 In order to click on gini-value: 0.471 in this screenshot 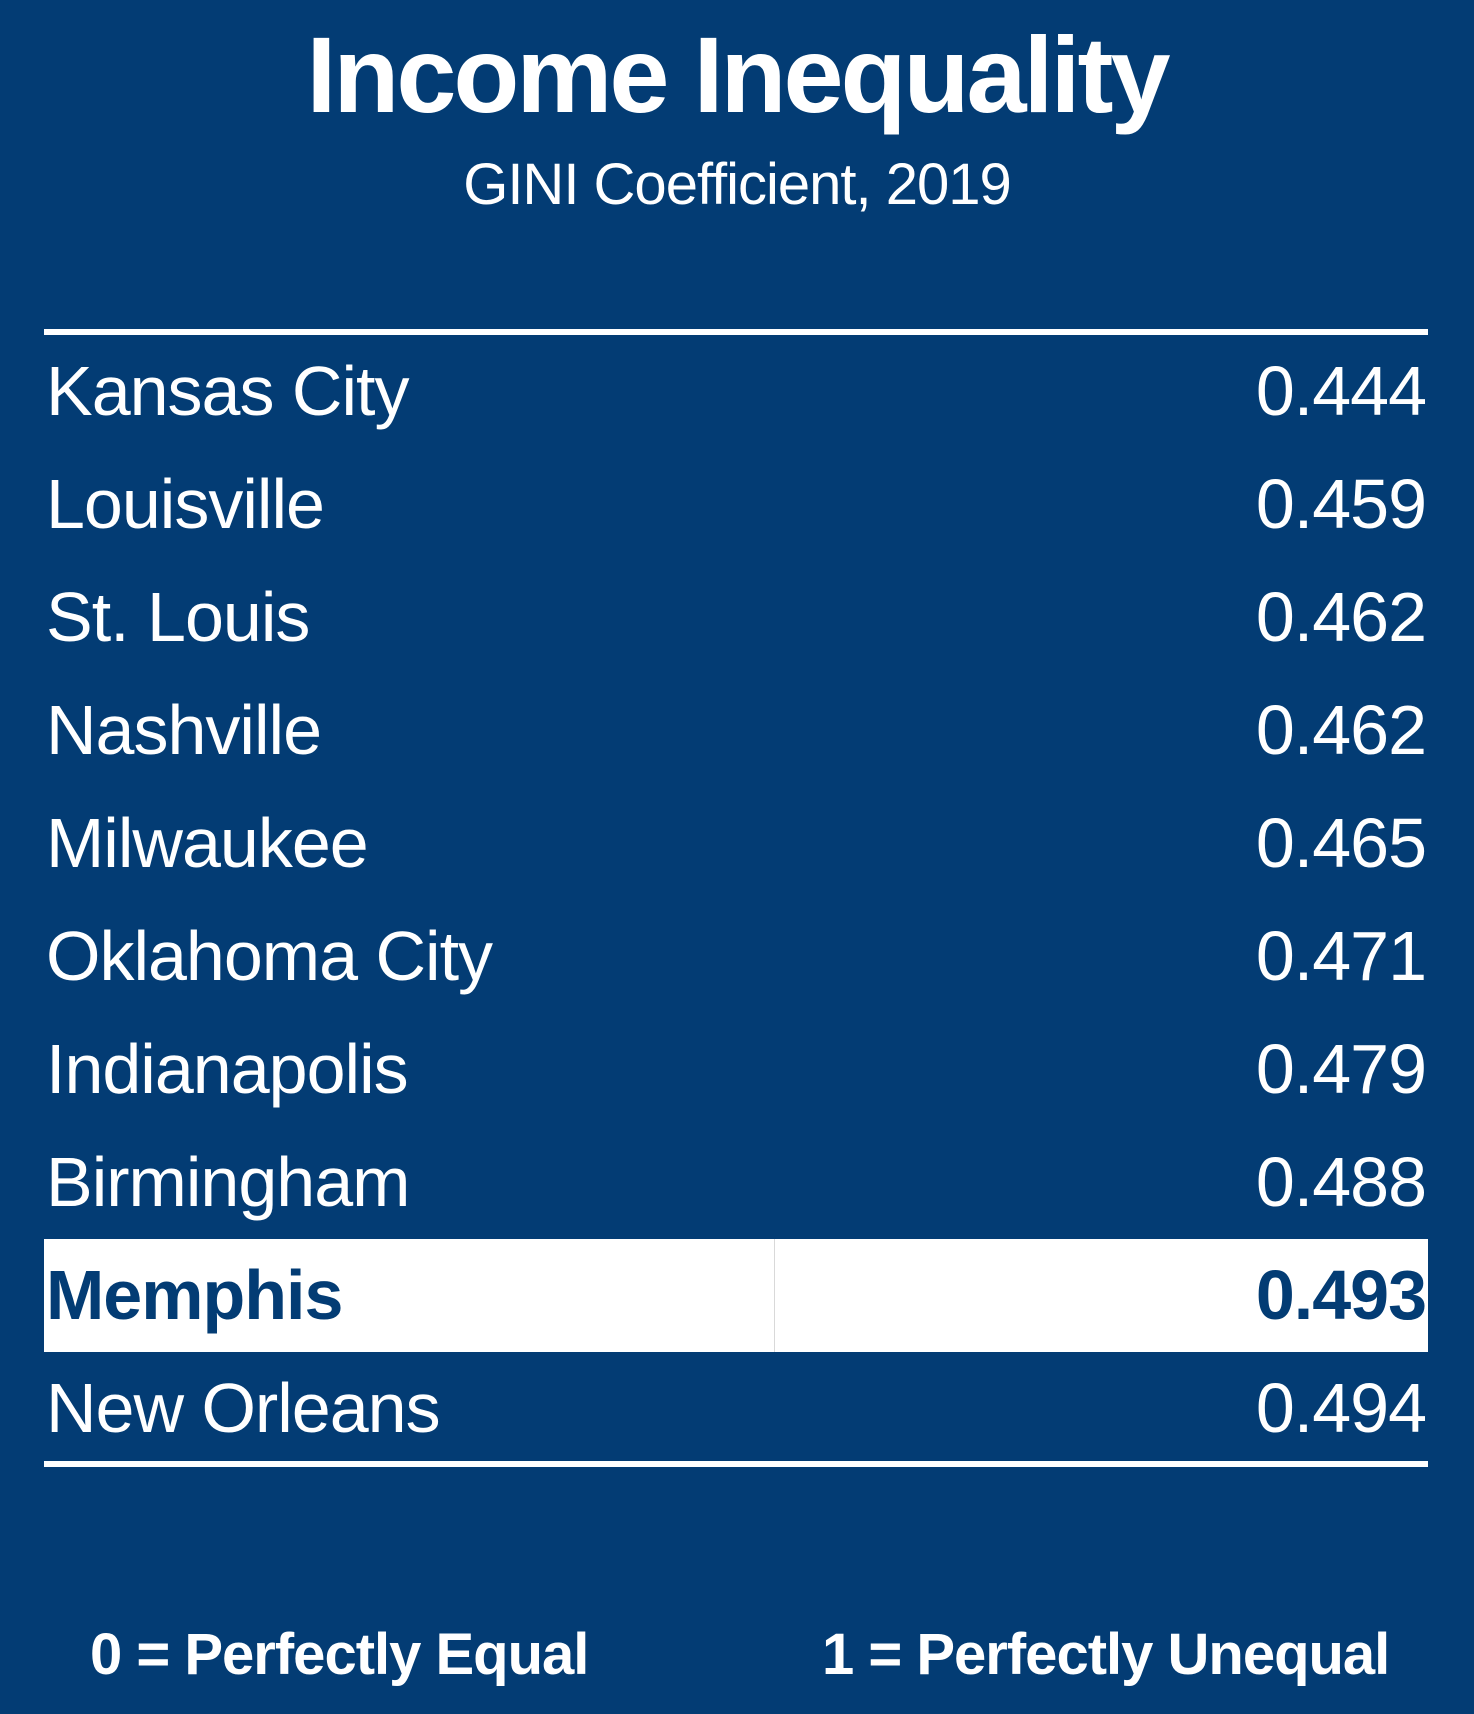, I will do `click(1341, 956)`.